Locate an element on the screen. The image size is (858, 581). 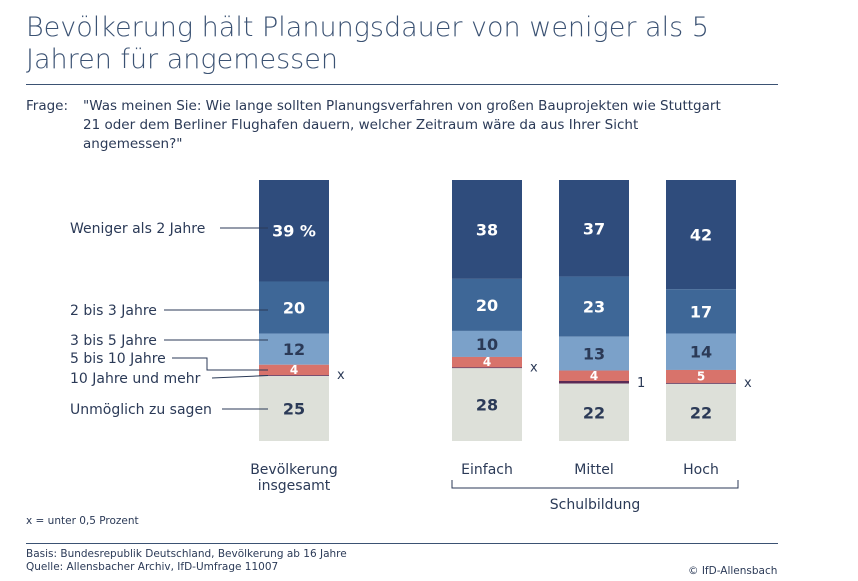
data-label: 25 is located at coordinates (294, 408).